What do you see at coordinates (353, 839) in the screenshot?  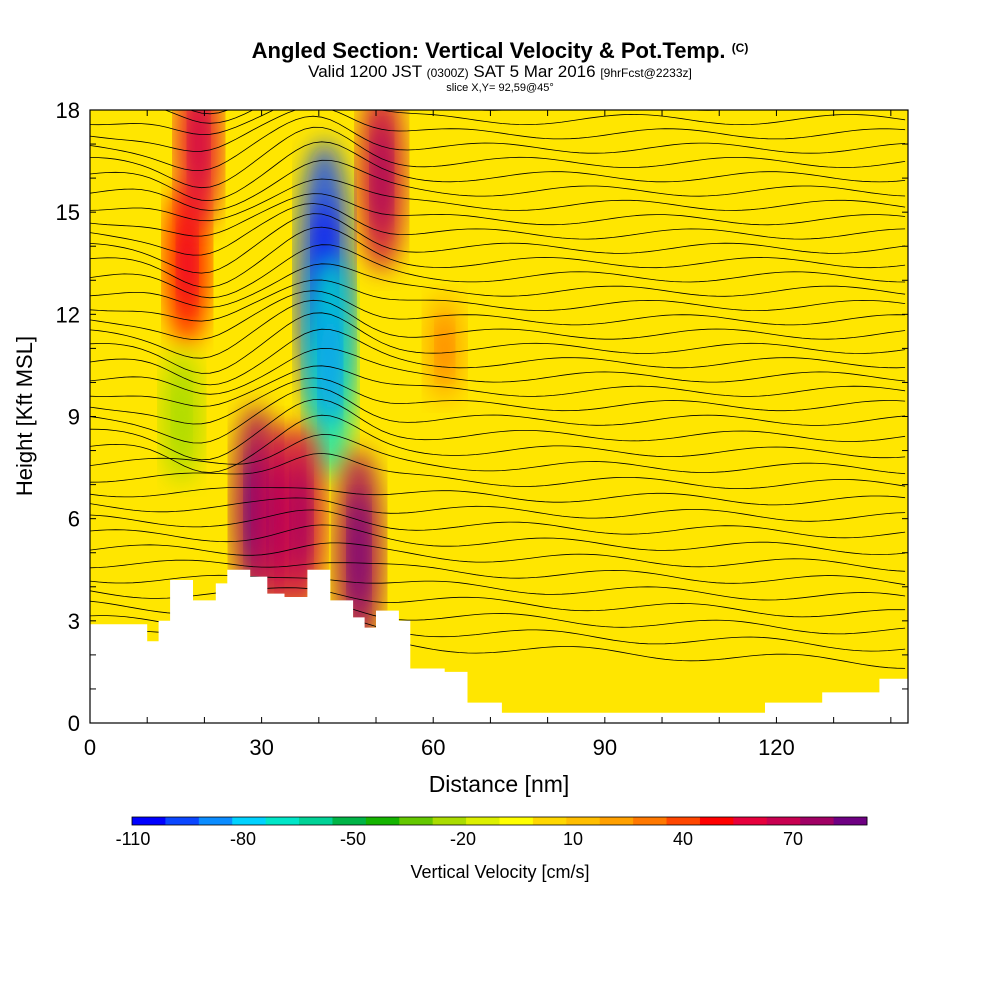 I see `colorbar-tick-label: -50` at bounding box center [353, 839].